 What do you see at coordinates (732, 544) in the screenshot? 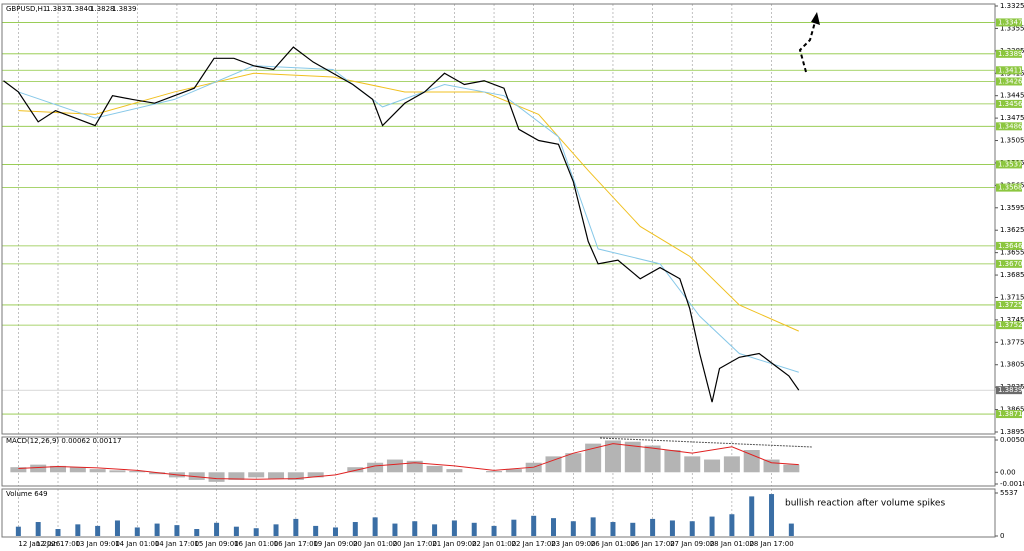
I see `x-tick-label: 28 Jan 01:00` at bounding box center [732, 544].